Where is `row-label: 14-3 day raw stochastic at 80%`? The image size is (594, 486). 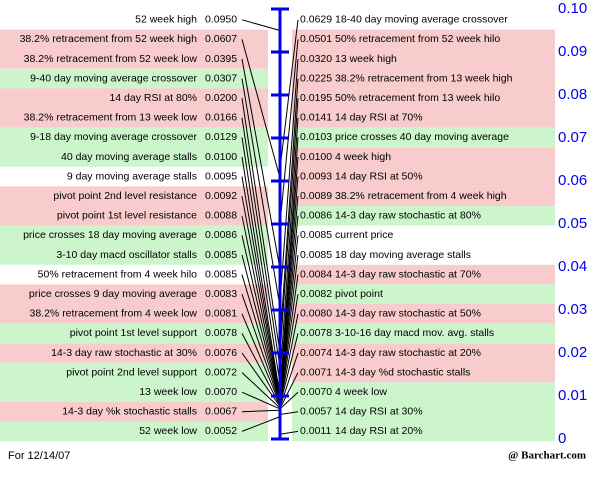
row-label: 14-3 day raw stochastic at 80% is located at coordinates (408, 216).